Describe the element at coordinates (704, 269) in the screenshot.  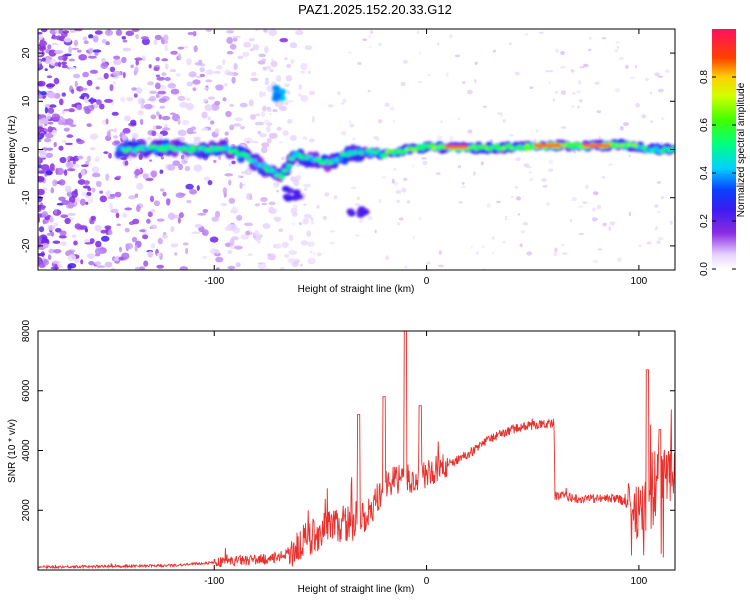
I see `colorbar-tick-label: 0.0` at that location.